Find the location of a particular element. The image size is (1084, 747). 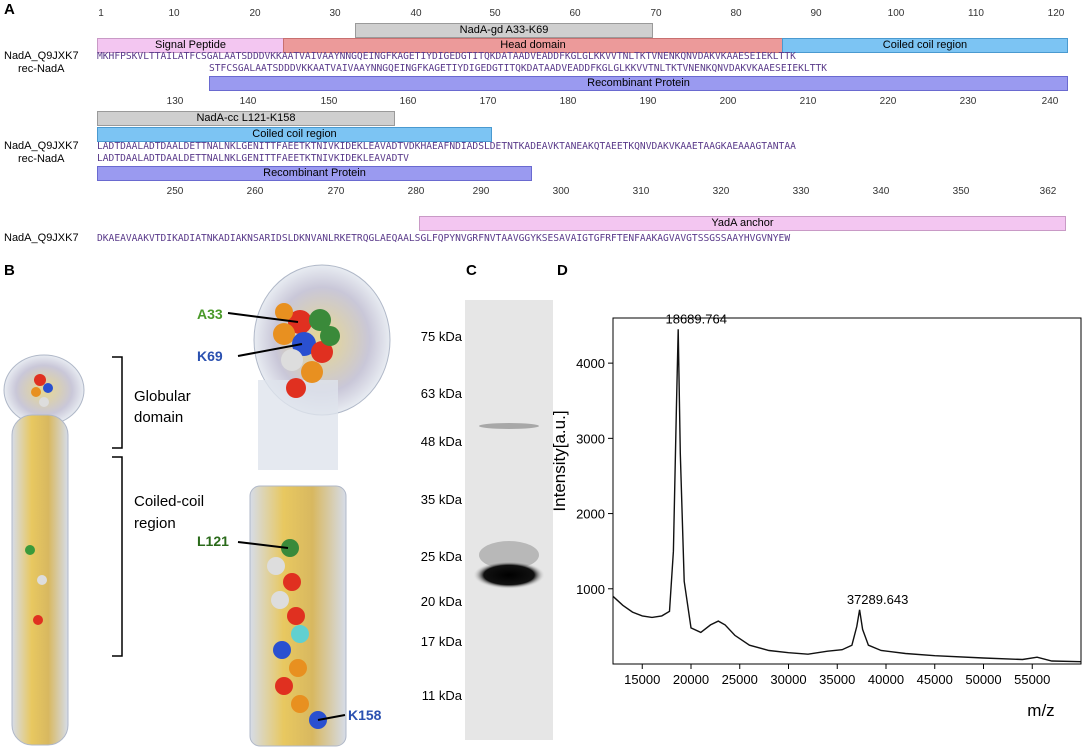

x-tick-label: 30000 is located at coordinates (788, 679).